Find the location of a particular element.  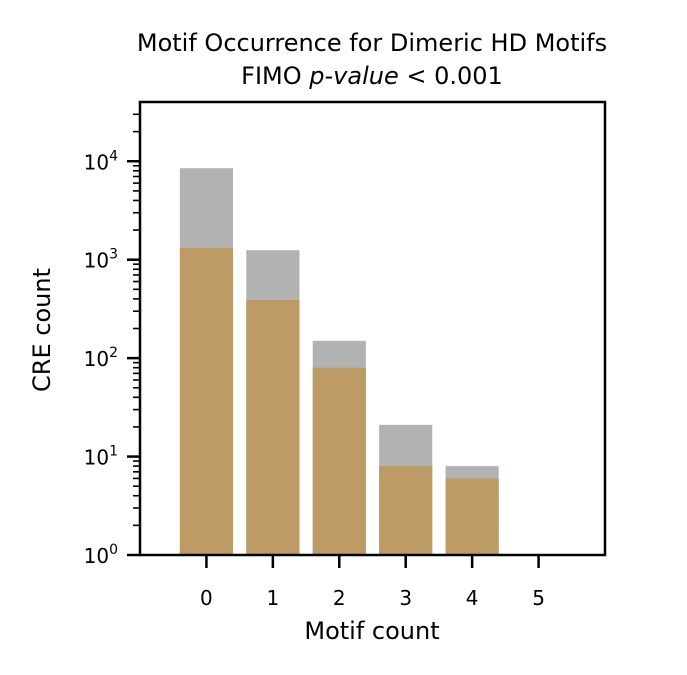

y-tick-label: 10³ is located at coordinates (101, 260).